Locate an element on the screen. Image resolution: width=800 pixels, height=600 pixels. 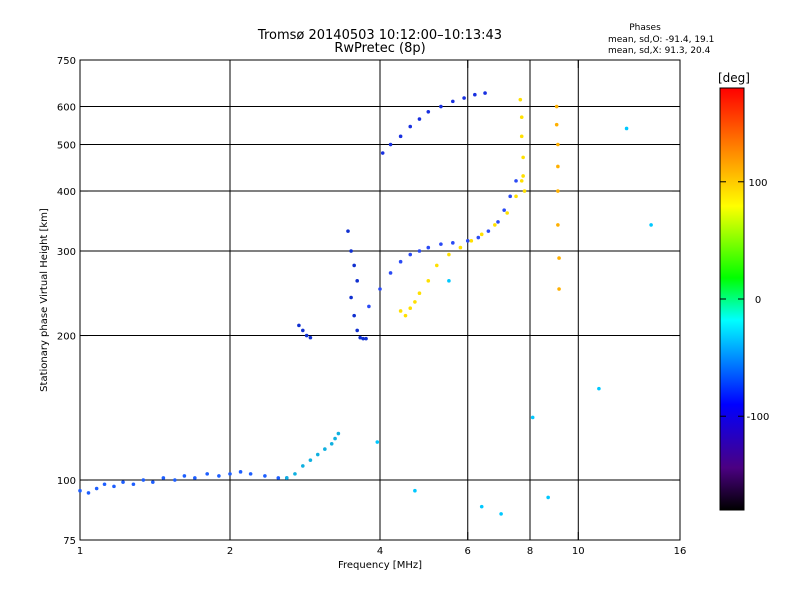
chart-subtitle: RwPretec (8p) is located at coordinates (379, 48).